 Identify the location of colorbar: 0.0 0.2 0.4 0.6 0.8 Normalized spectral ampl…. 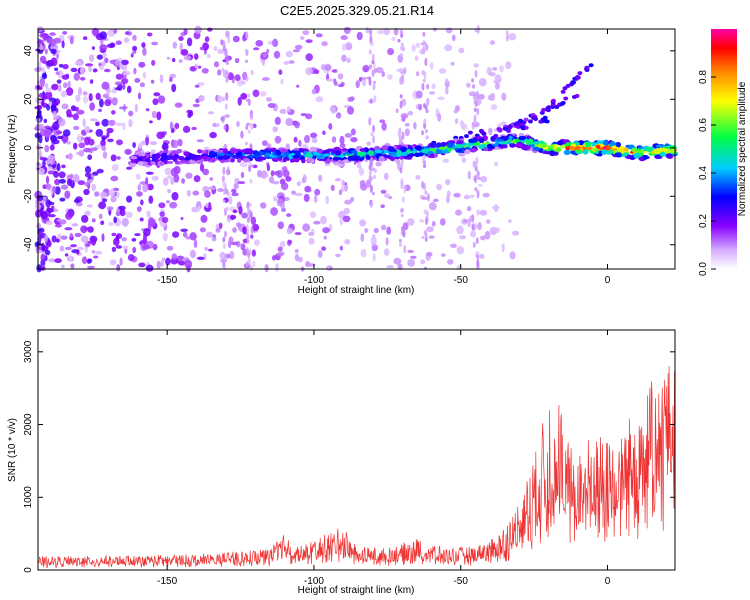
(723, 152).